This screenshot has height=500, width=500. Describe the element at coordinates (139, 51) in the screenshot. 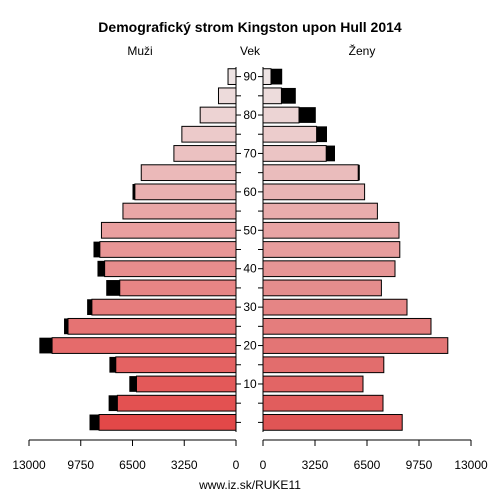

I see `left-series-label: Muži` at that location.